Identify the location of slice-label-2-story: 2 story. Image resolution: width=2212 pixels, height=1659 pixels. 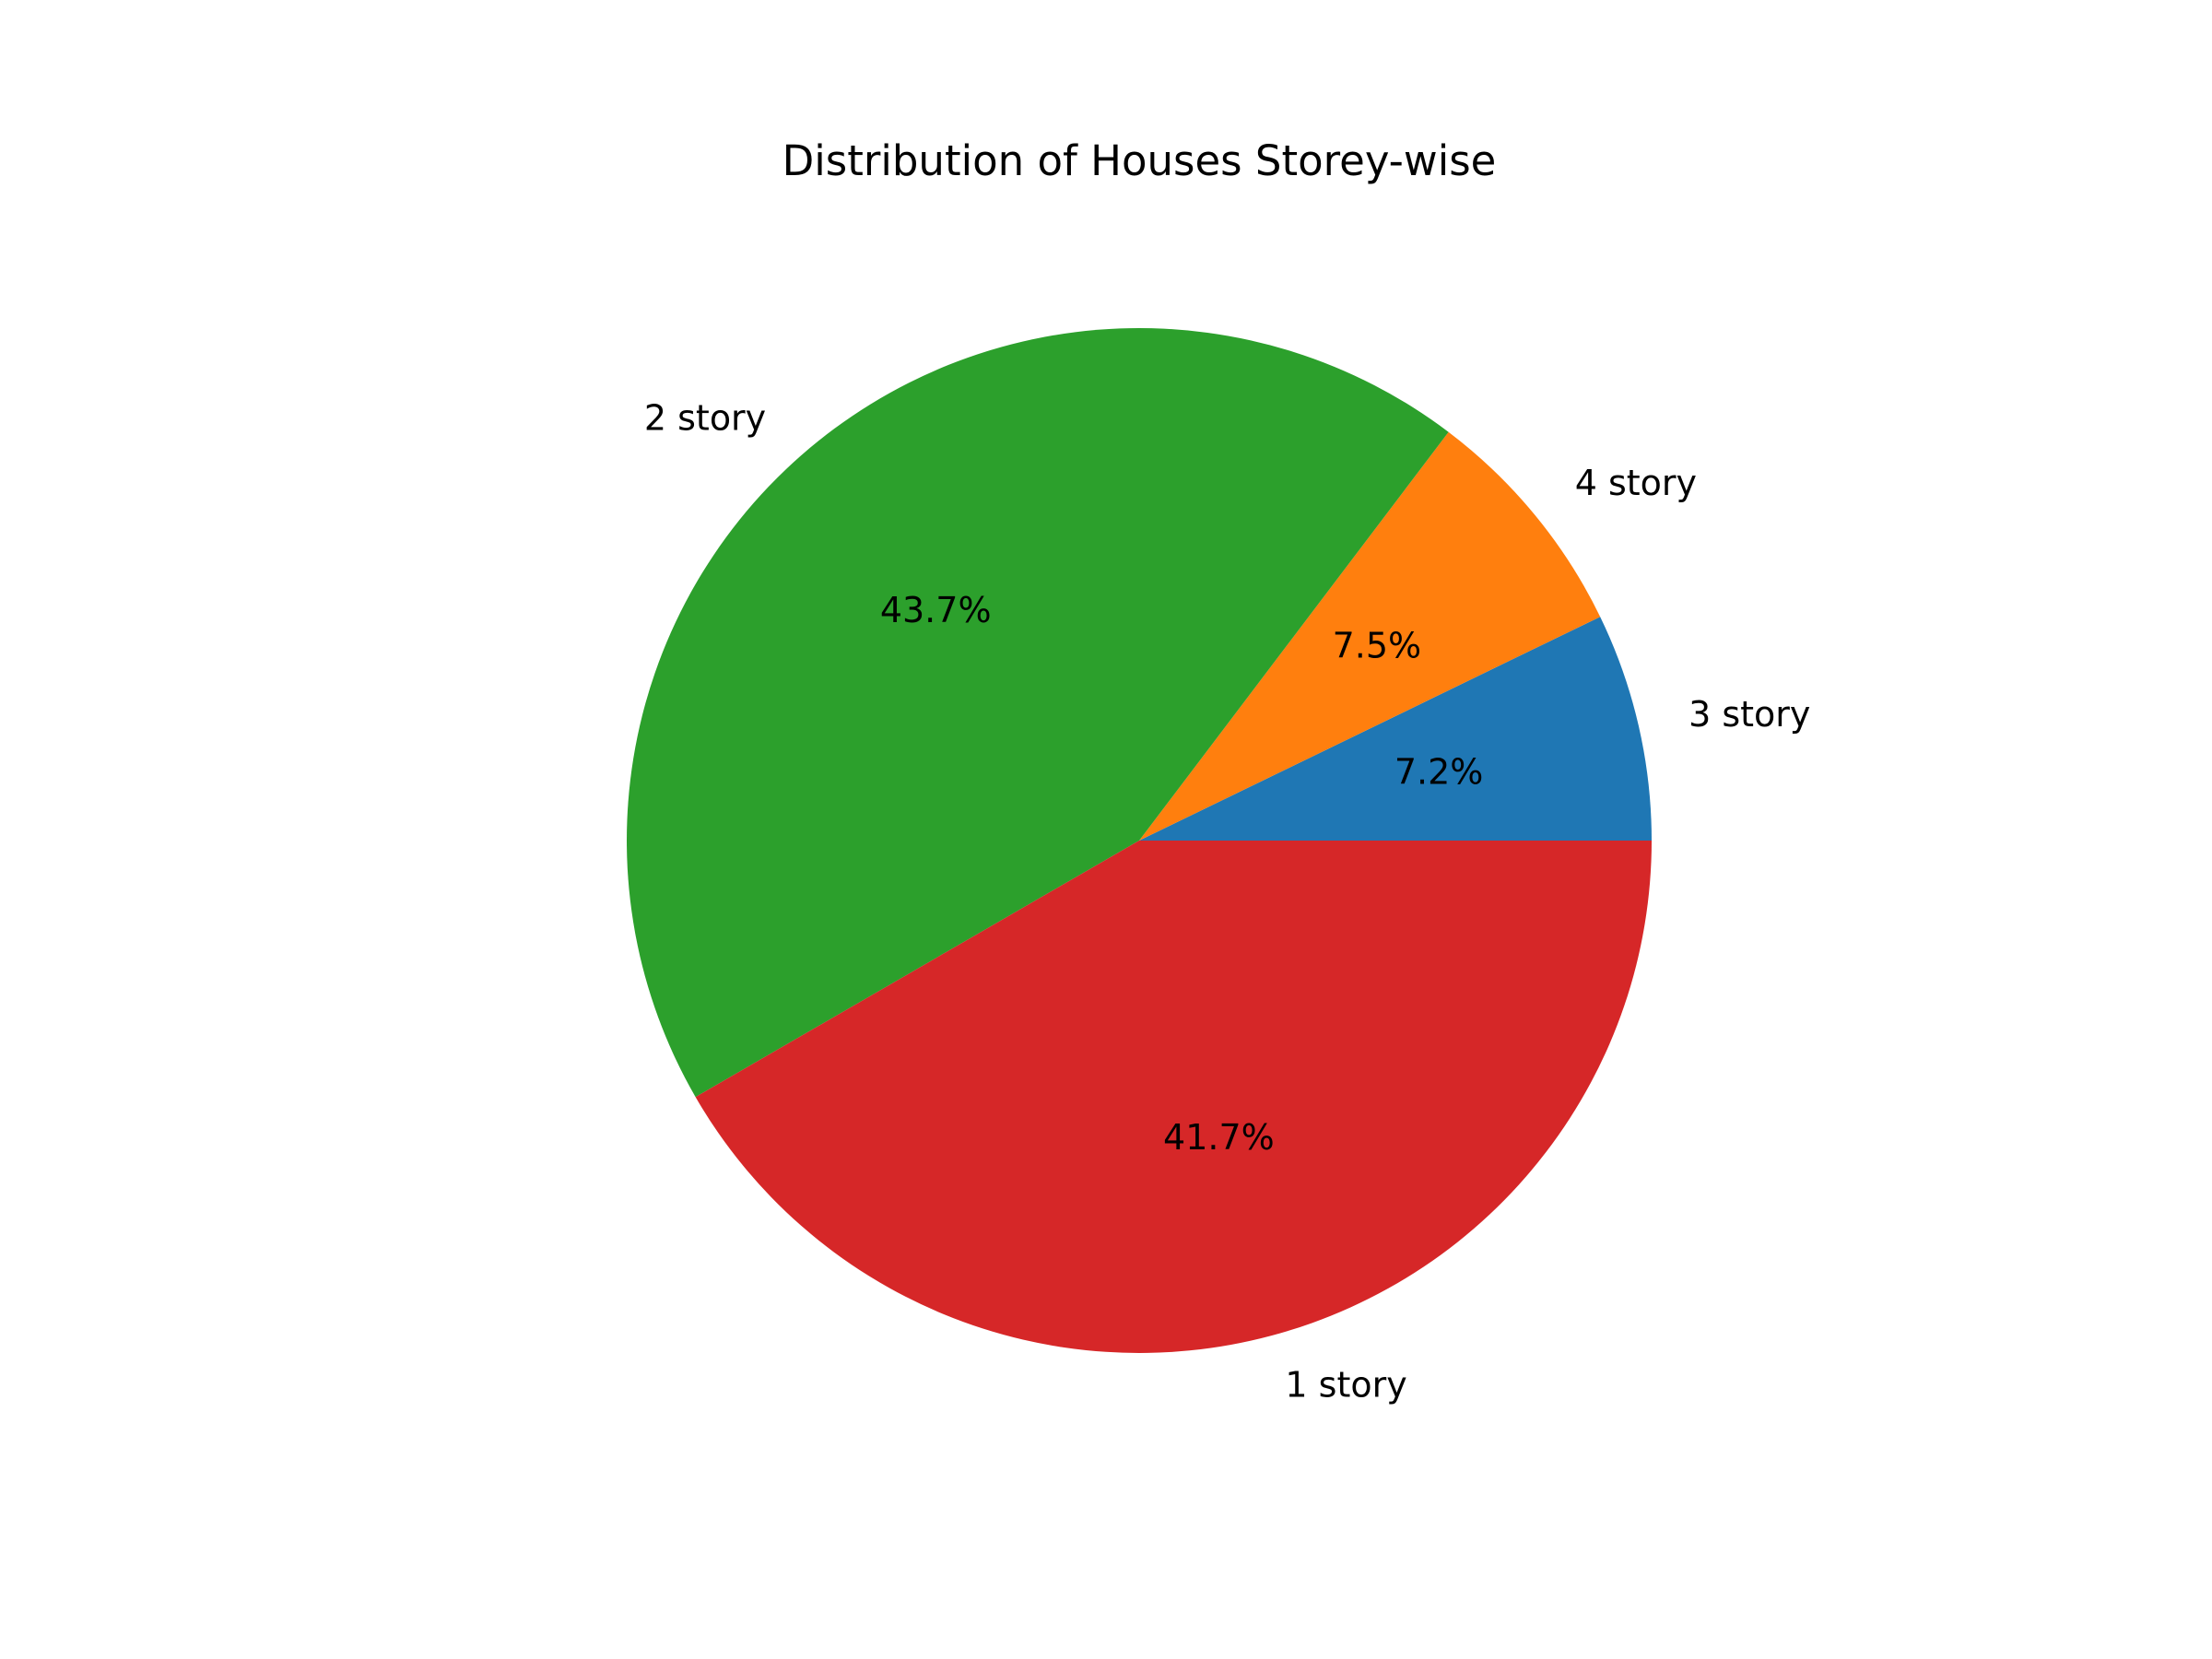
(705, 418).